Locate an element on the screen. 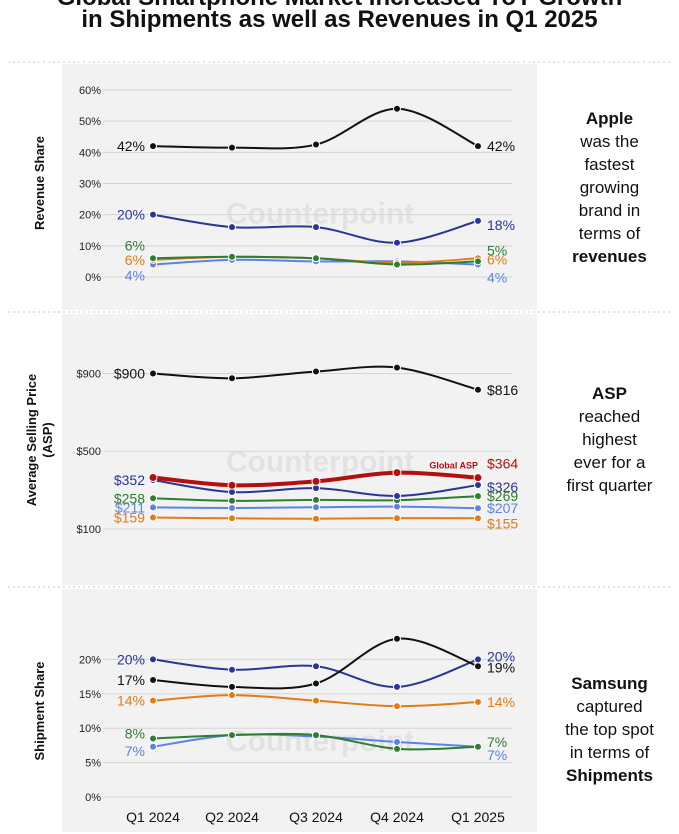  end-label-oppo: 7% is located at coordinates (497, 742).